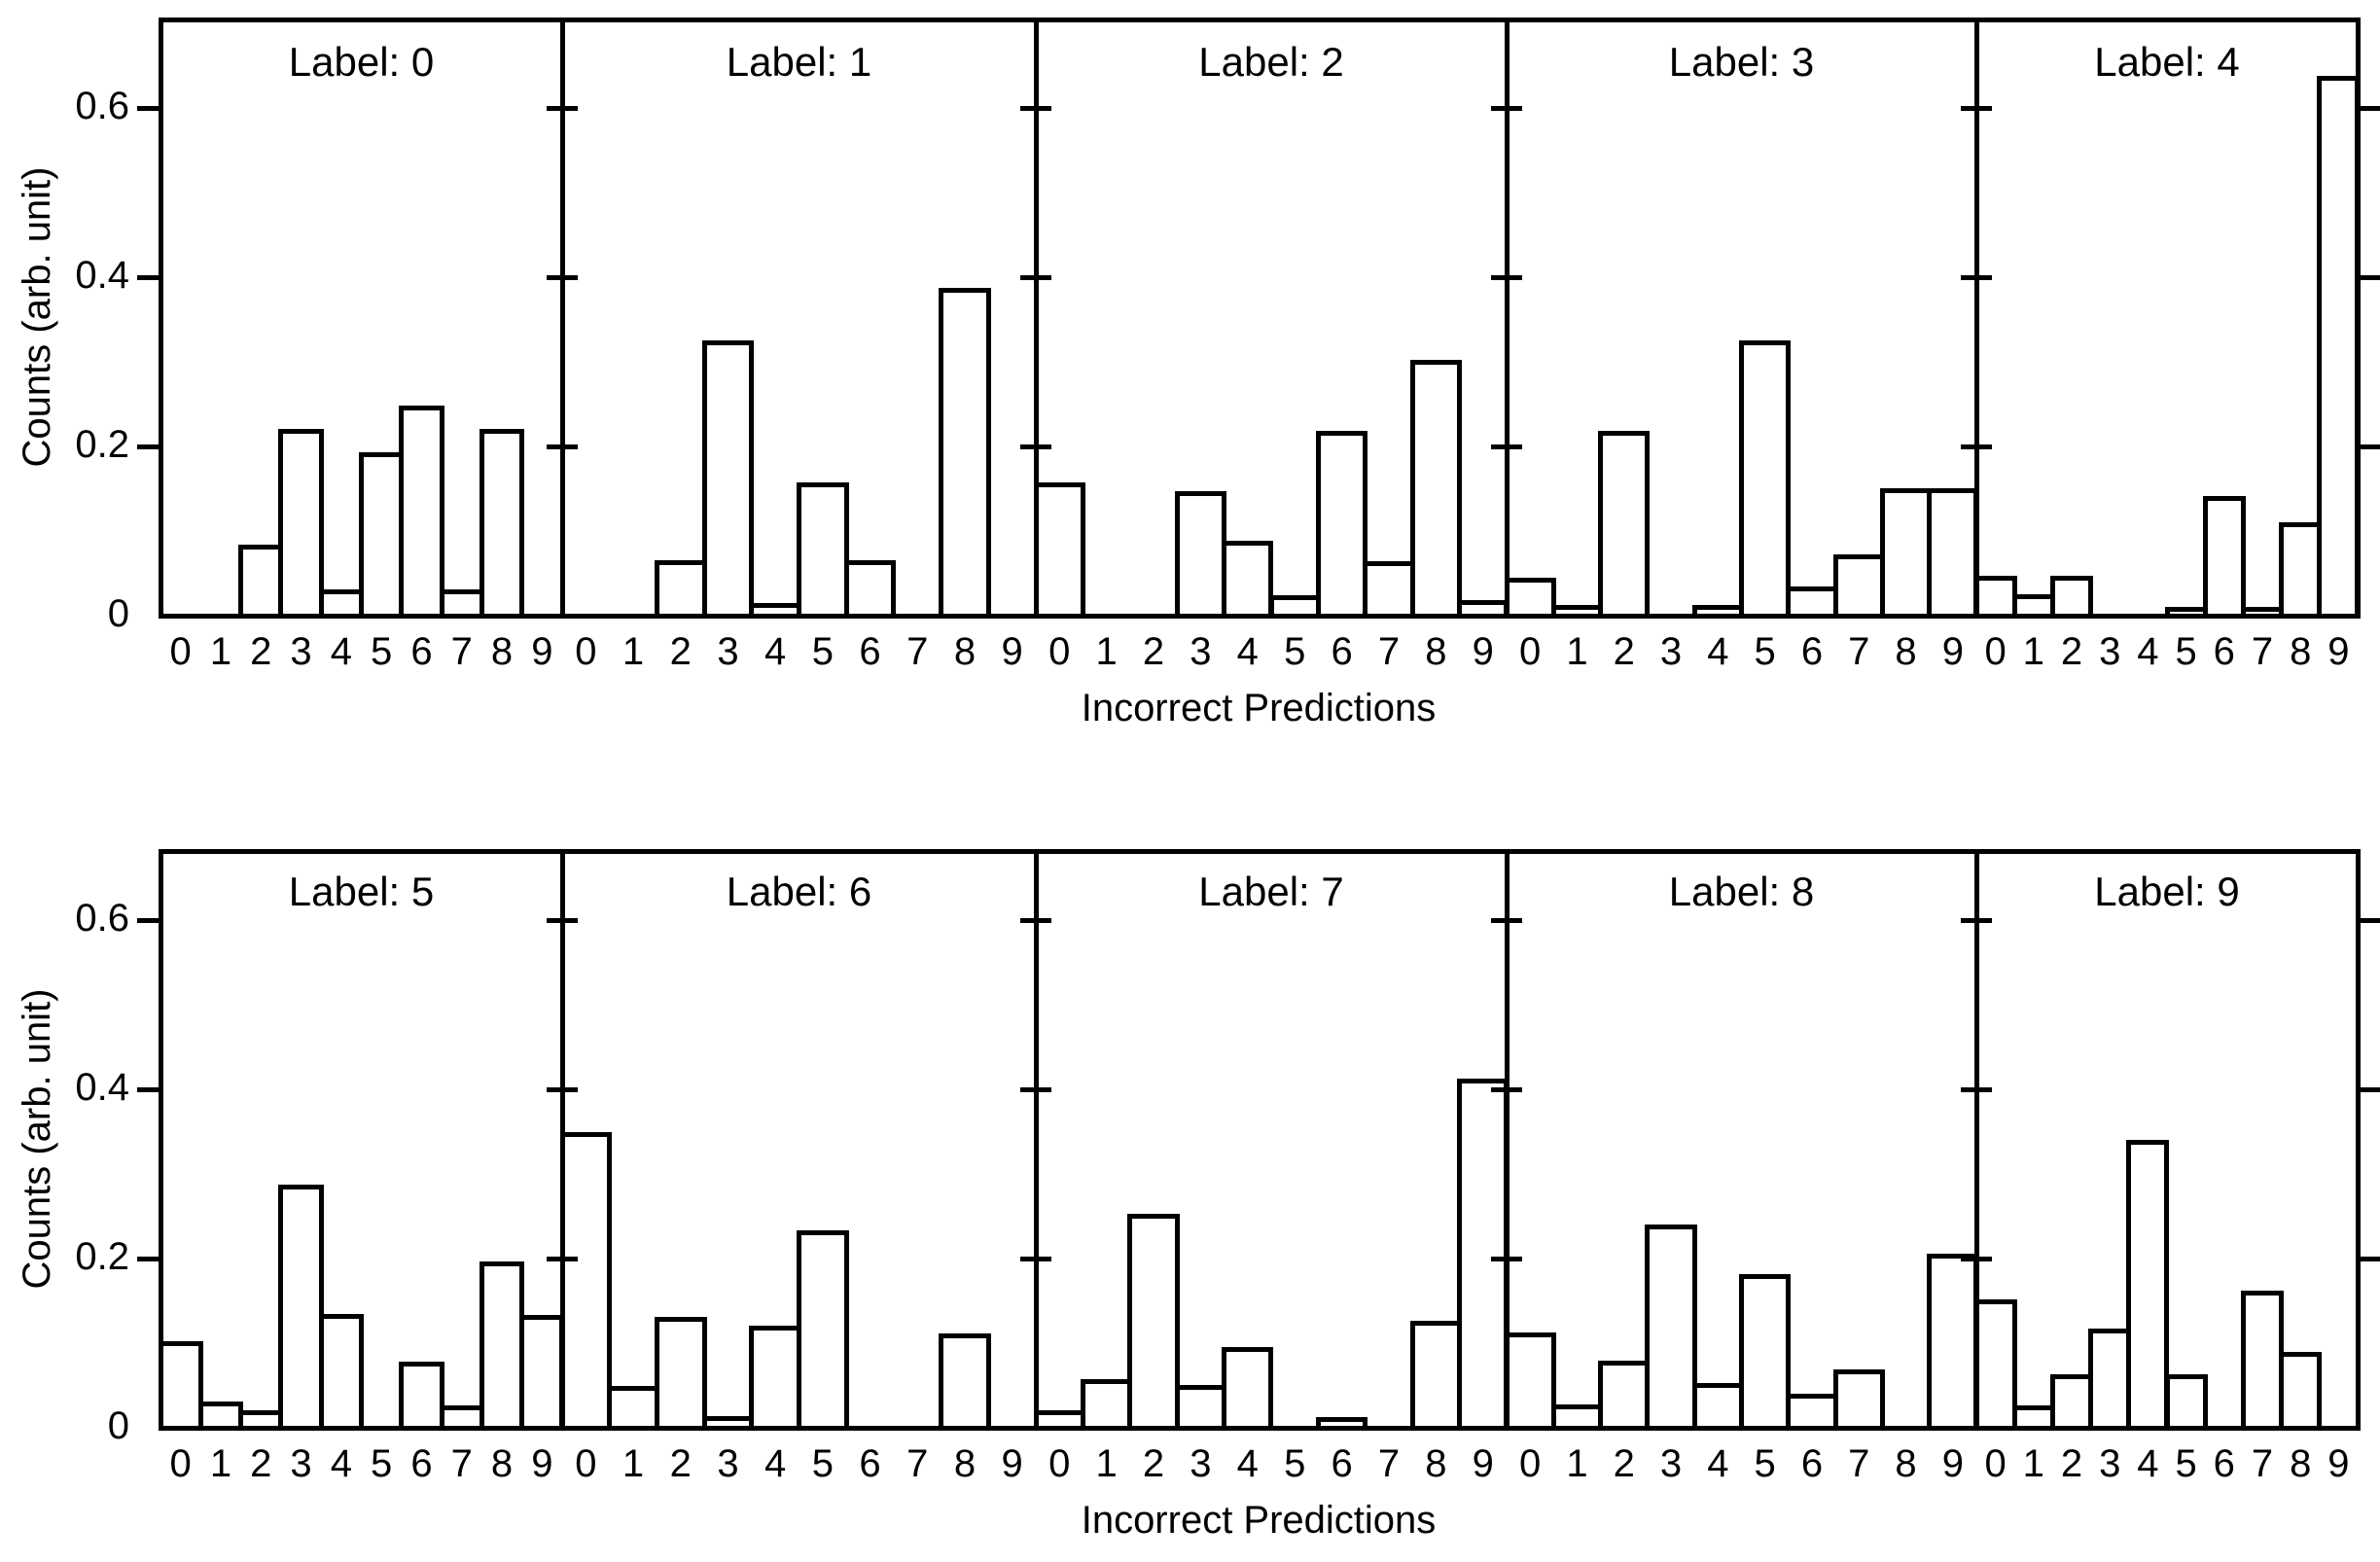 The image size is (2380, 1562). I want to click on y-tick-label: 0.6, so click(102, 918).